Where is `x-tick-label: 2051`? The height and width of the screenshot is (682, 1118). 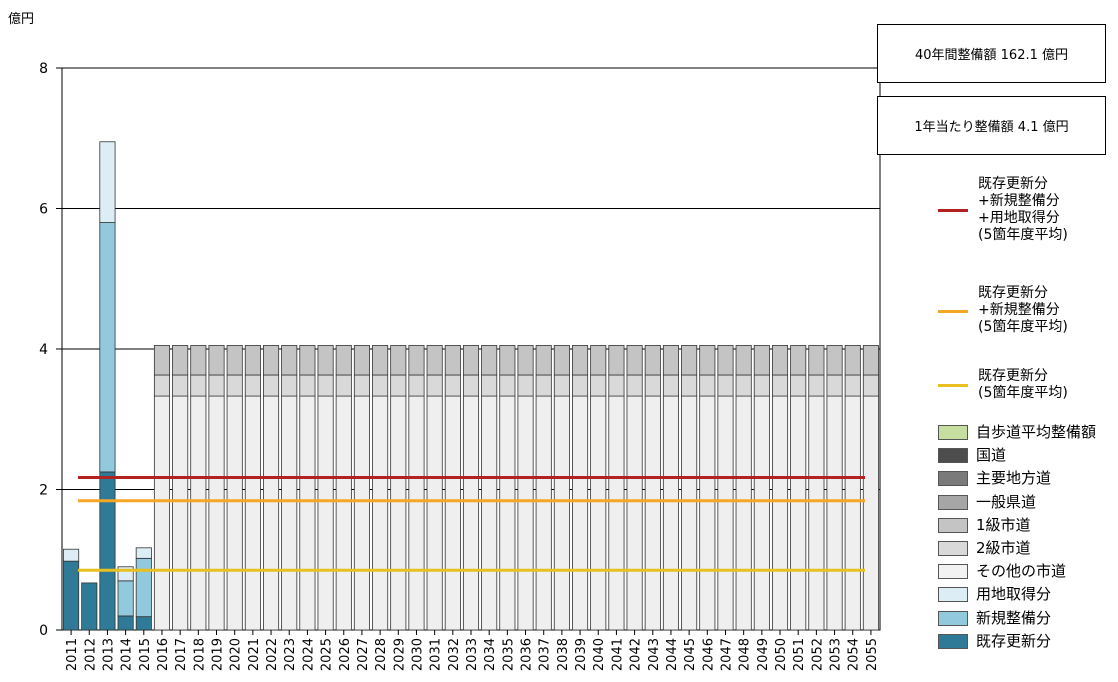 x-tick-label: 2051 is located at coordinates (799, 654).